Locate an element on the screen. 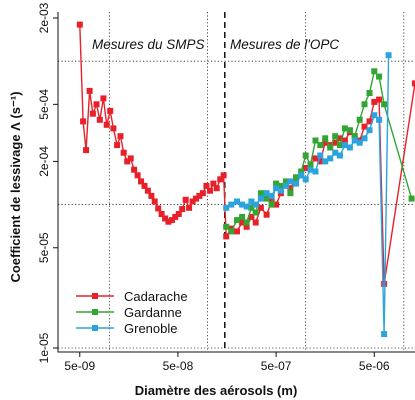 The image size is (415, 400). annotation-smps: Mesures du SMPS is located at coordinates (148, 44).